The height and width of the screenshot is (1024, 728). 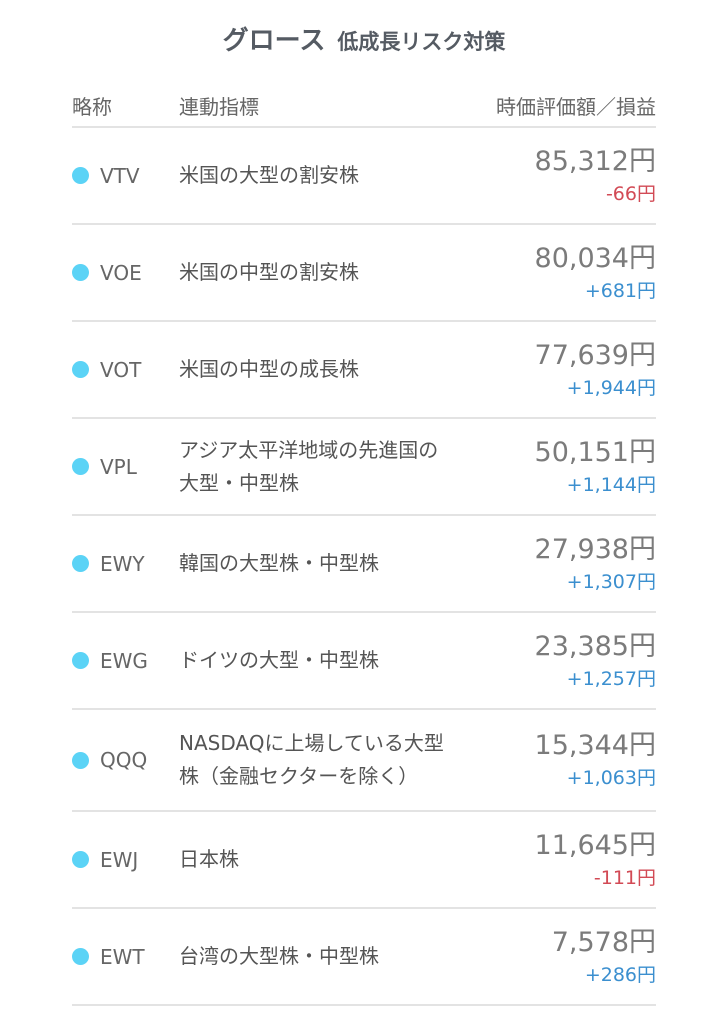 I want to click on profit-loss: +1,257円, so click(x=611, y=678).